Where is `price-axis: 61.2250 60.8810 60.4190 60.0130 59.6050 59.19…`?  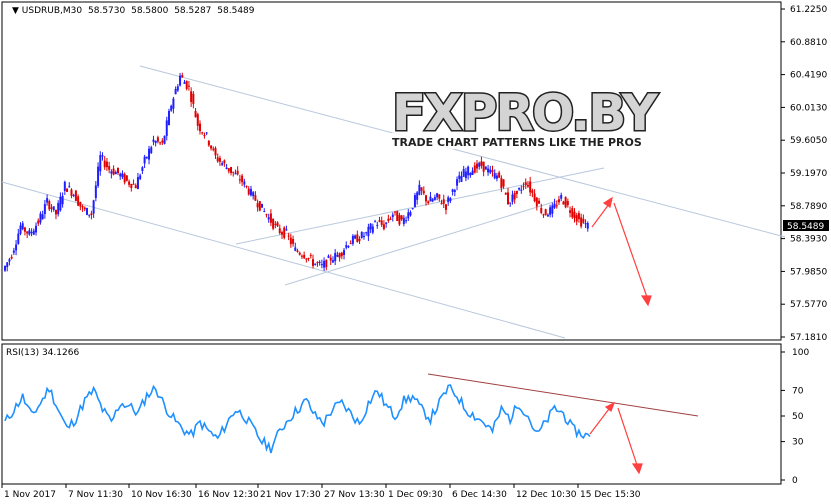 price-axis: 61.2250 60.8810 60.4190 60.0130 59.6050 59.19… is located at coordinates (804, 174).